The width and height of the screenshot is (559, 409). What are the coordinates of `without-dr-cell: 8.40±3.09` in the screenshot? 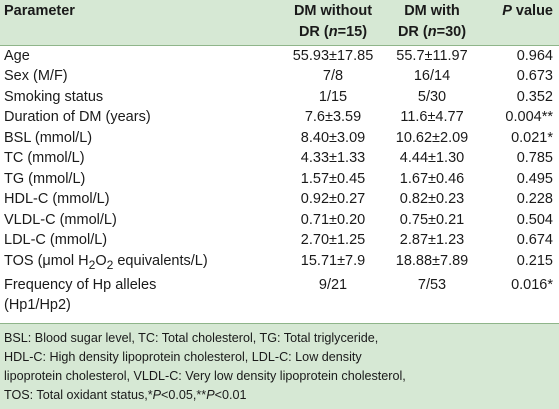 It's located at (333, 137).